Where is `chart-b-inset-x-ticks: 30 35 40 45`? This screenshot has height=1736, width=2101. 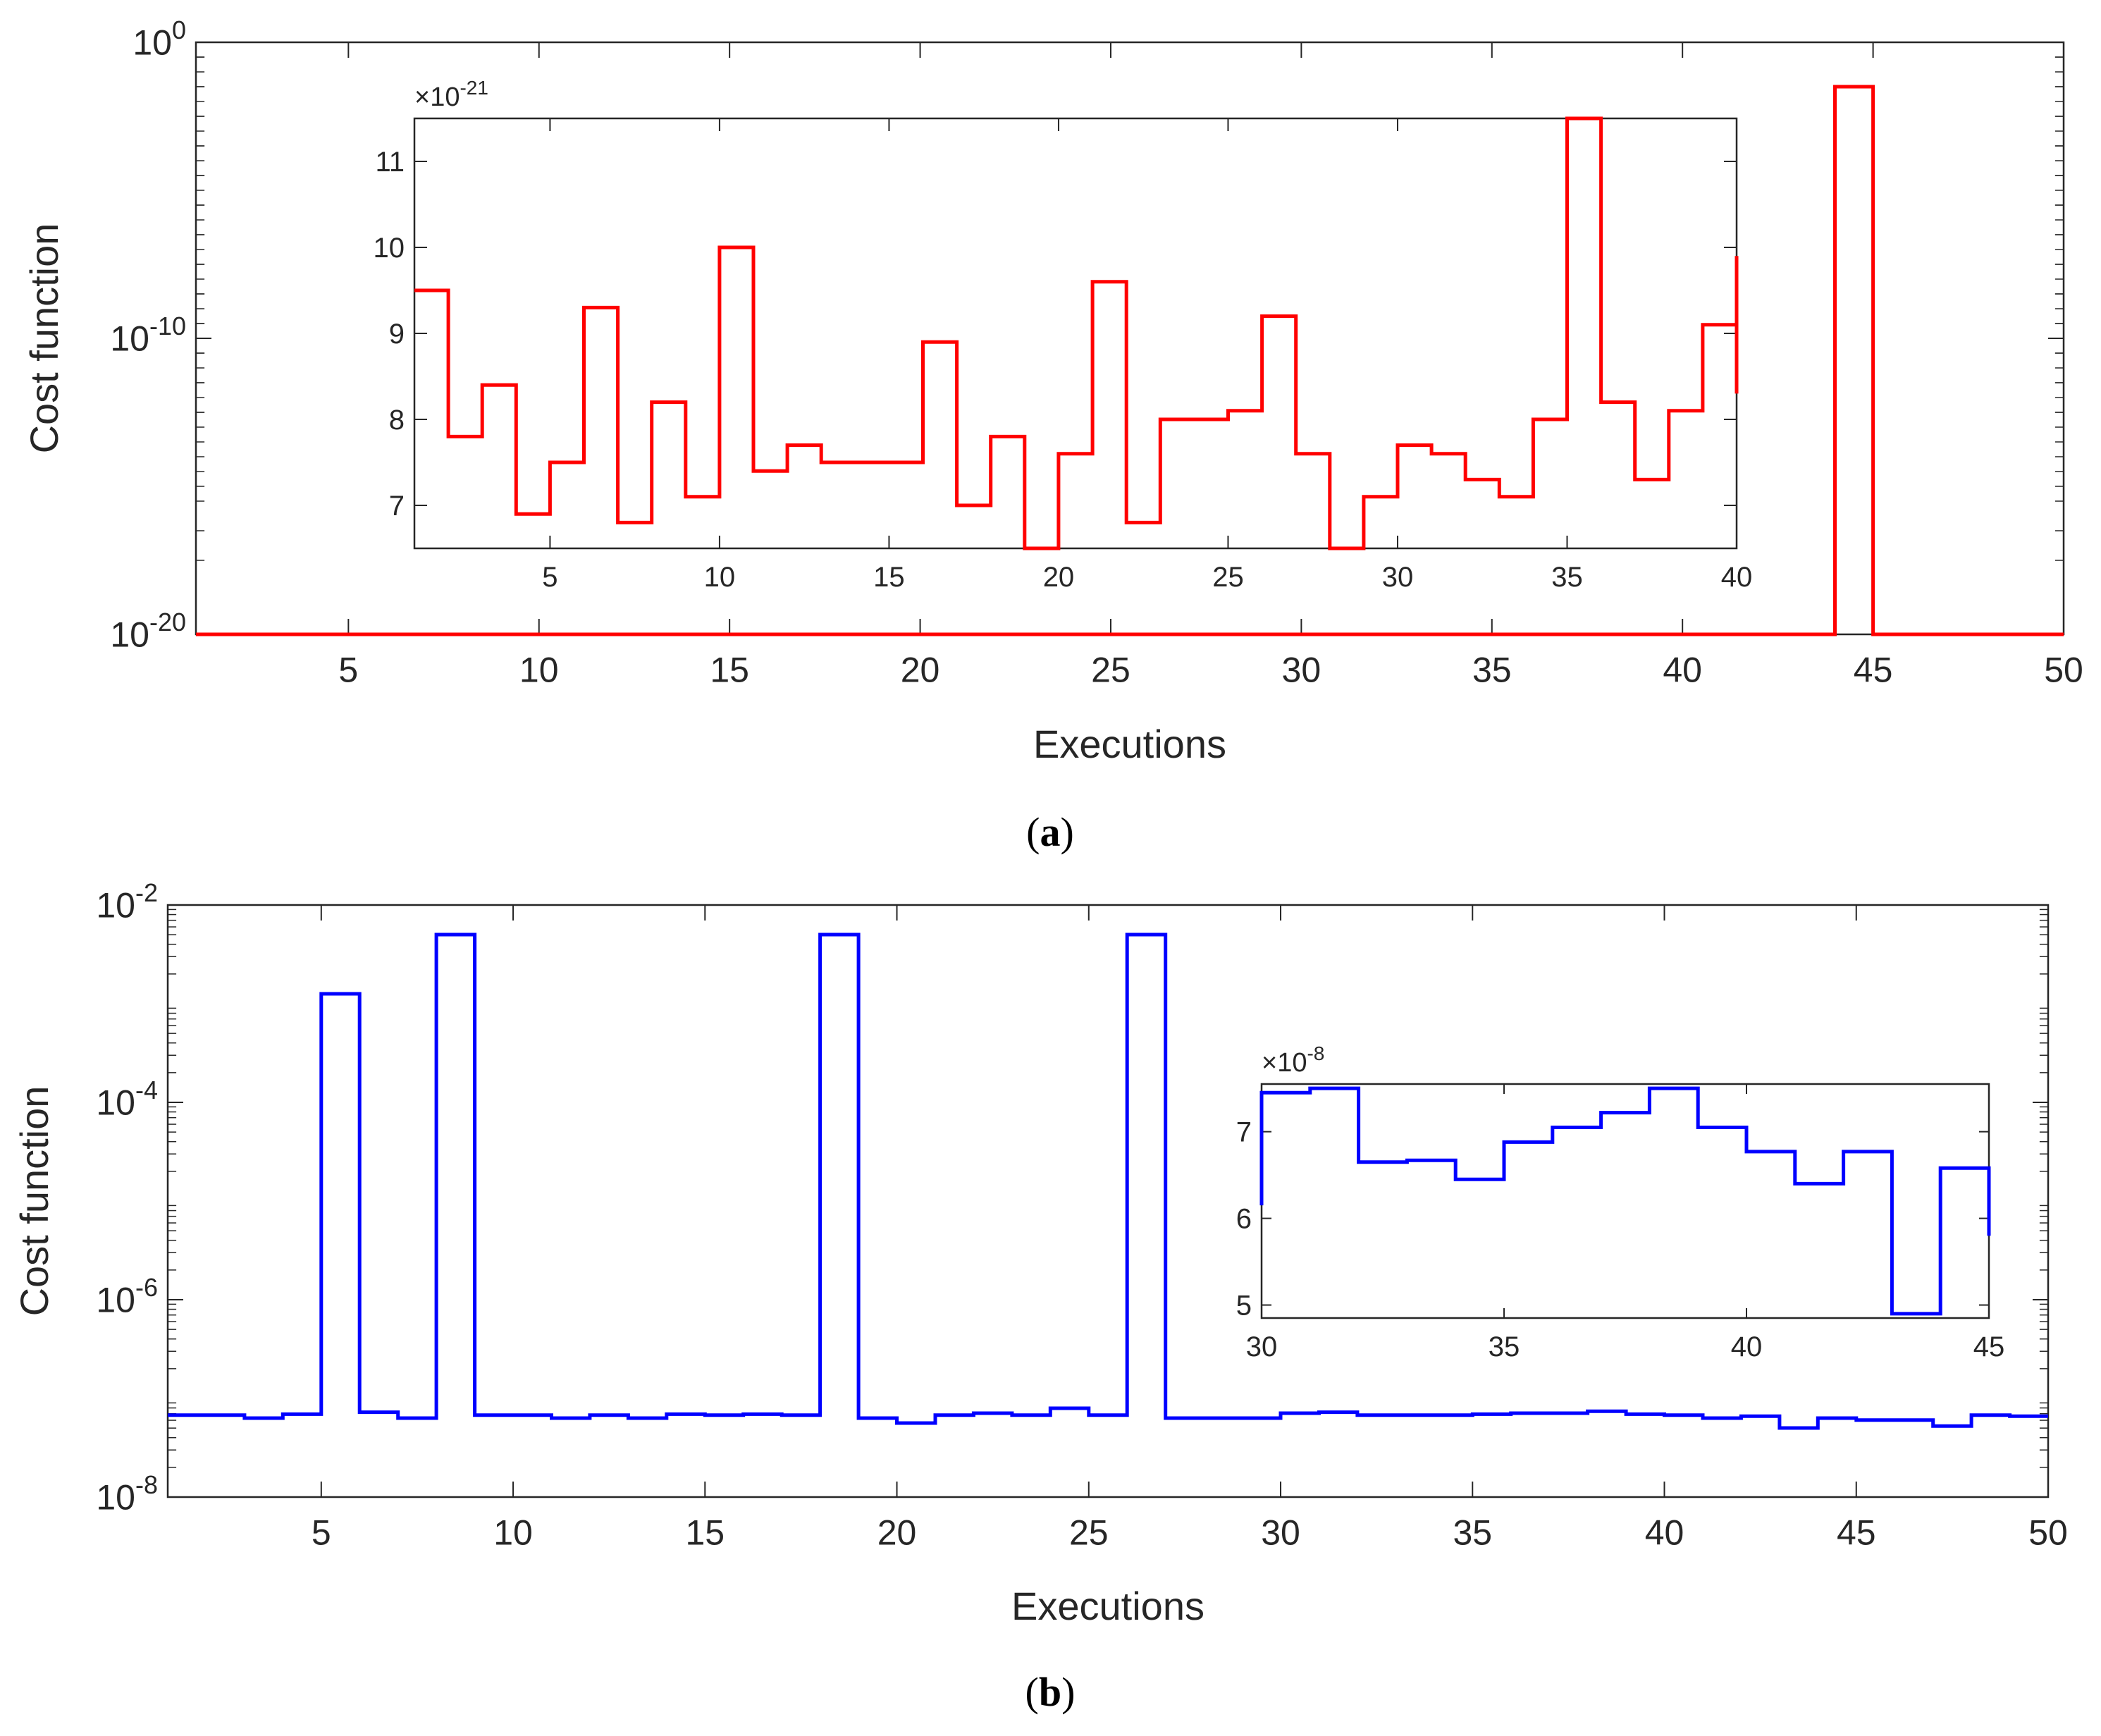 chart-b-inset-x-ticks: 30 35 40 45 is located at coordinates (1625, 1223).